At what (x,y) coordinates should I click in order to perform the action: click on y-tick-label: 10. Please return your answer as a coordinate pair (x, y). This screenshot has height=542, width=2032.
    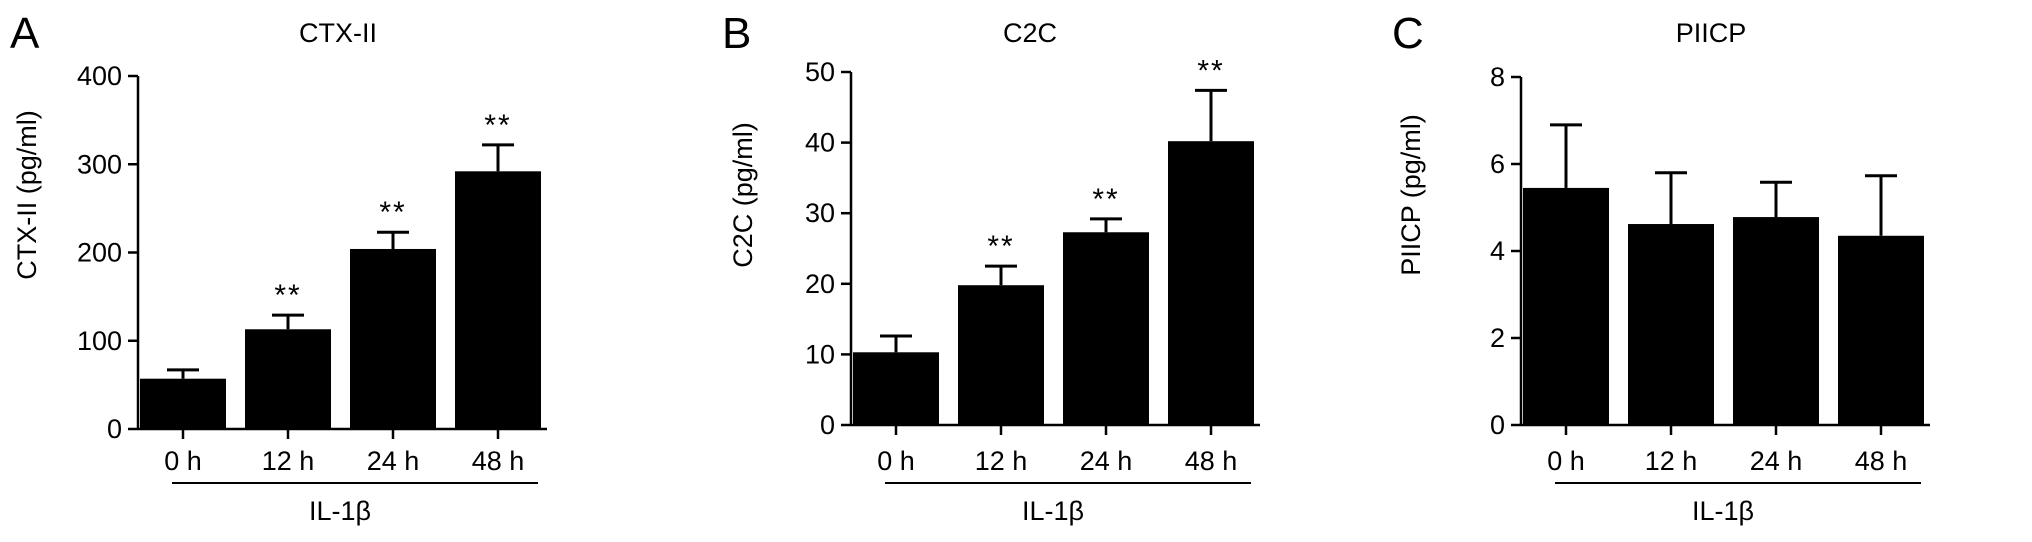
    Looking at the image, I should click on (820, 354).